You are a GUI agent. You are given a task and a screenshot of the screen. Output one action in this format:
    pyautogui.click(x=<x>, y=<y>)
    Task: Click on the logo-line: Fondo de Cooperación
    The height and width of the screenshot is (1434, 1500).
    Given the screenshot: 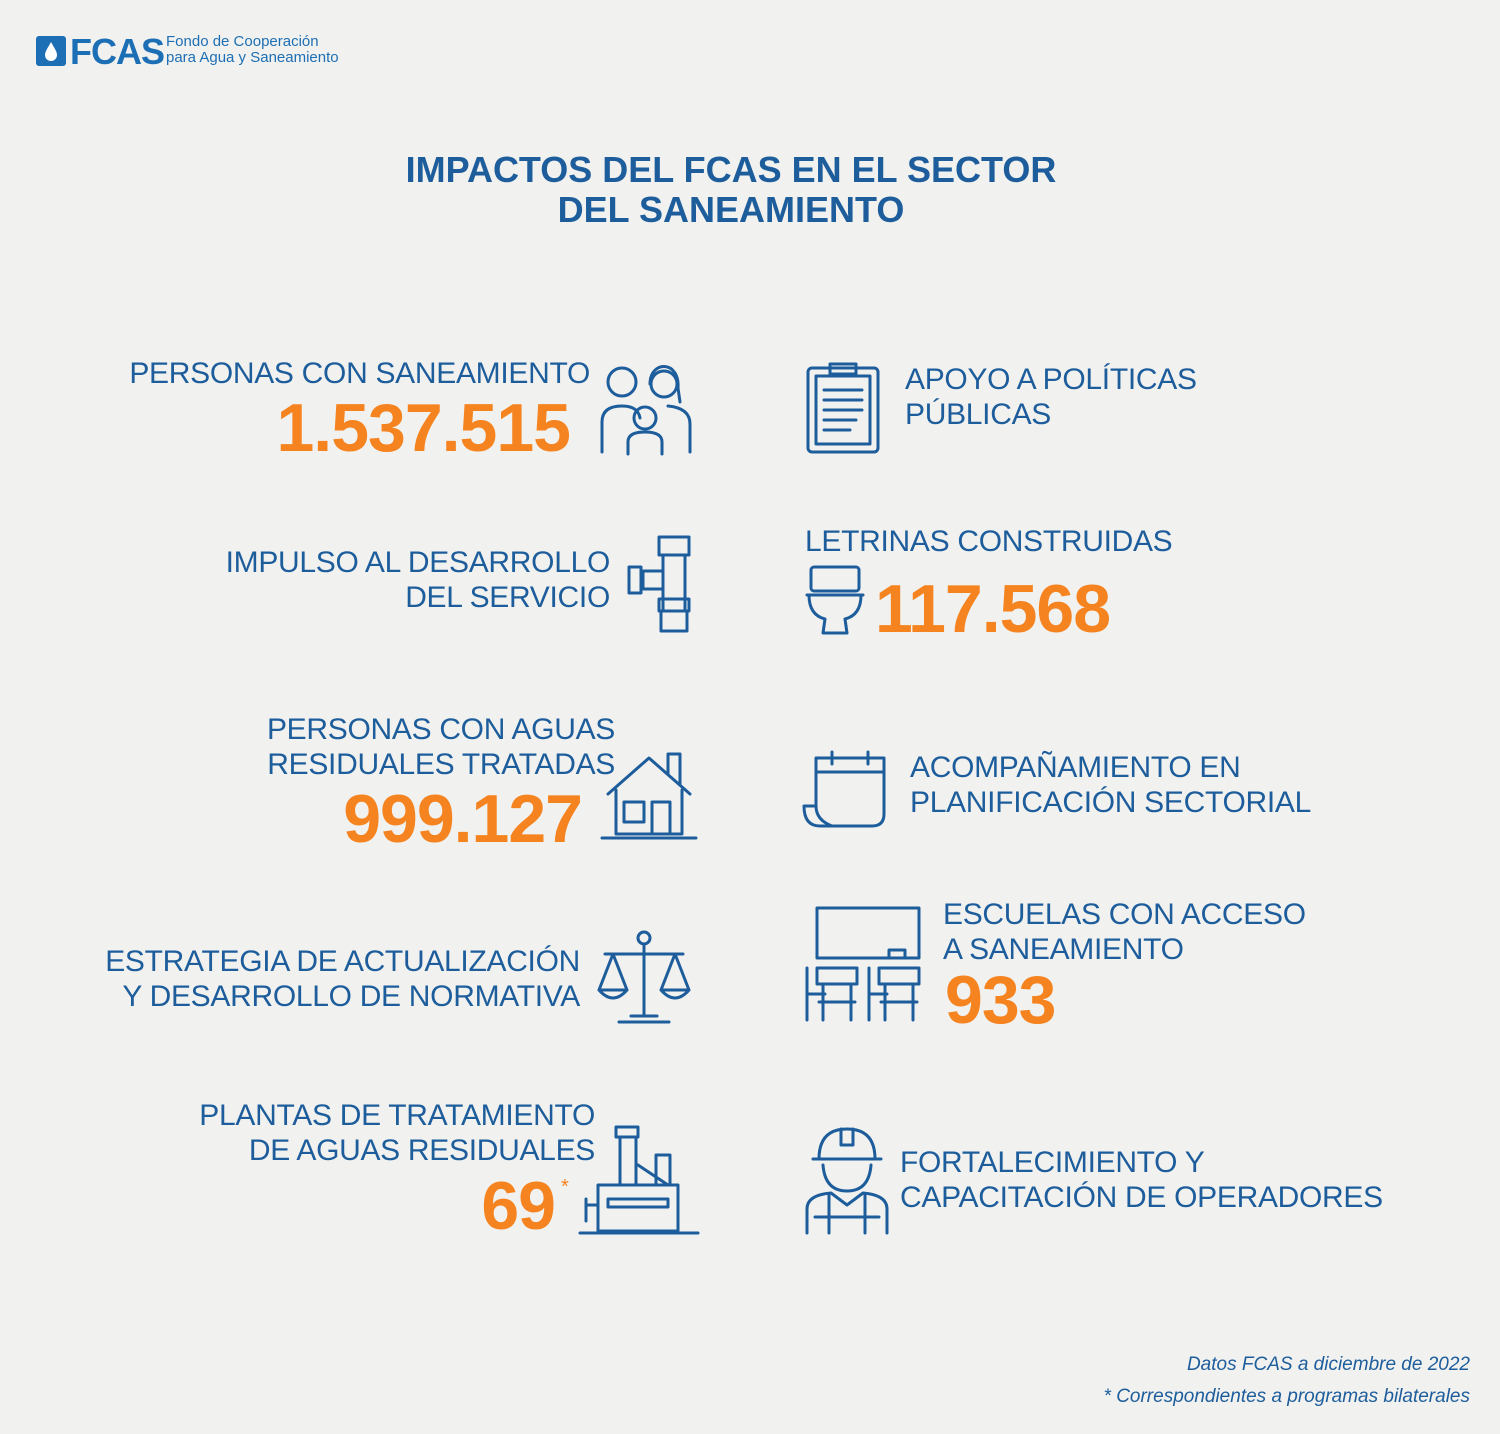 What is the action you would take?
    pyautogui.click(x=242, y=41)
    